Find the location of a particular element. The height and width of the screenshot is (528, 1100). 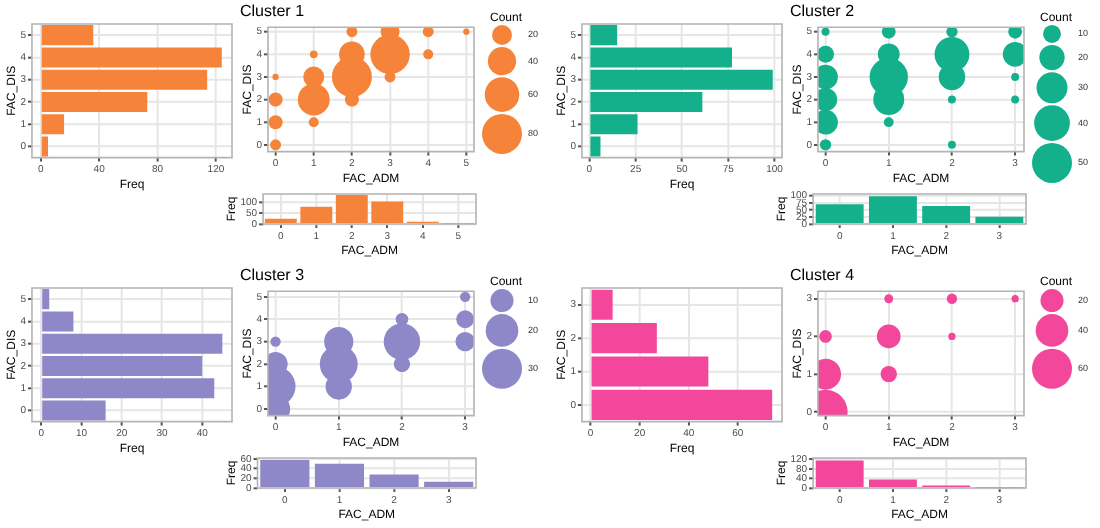

chart-title: Cluster 1 is located at coordinates (273, 11).